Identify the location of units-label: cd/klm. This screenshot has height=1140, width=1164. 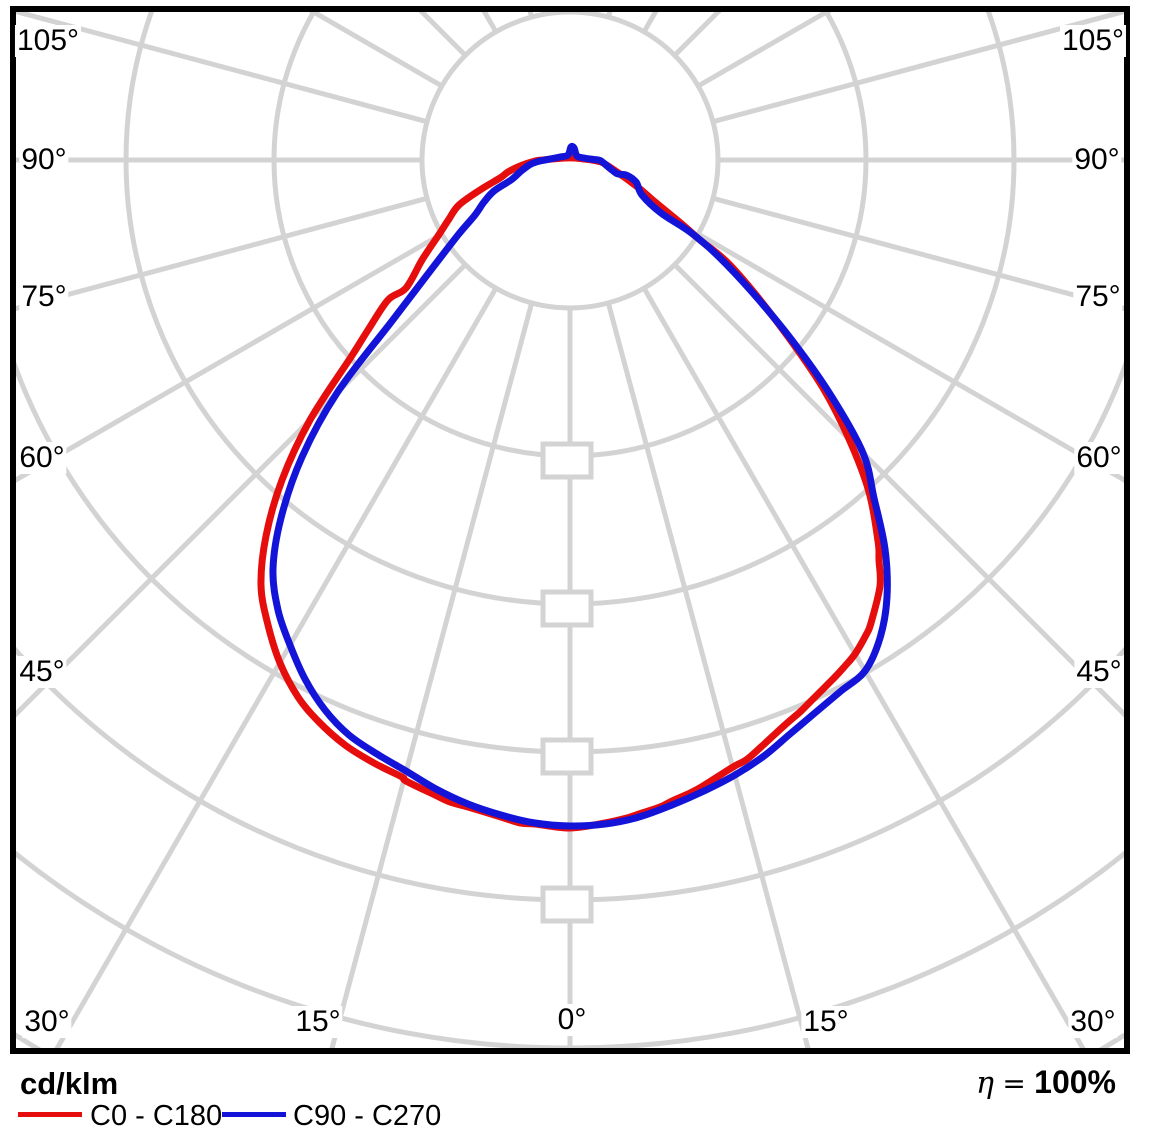
(69, 1083).